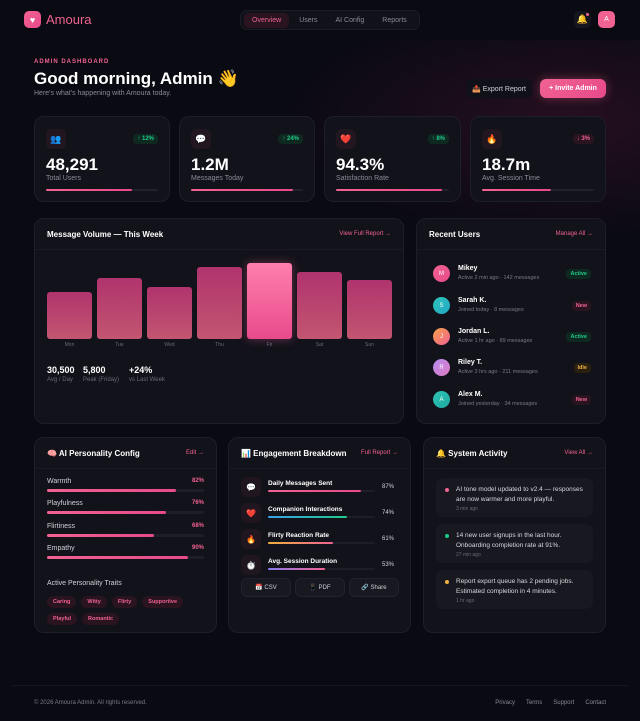 This screenshot has width=640, height=721. Describe the element at coordinates (606, 19) in the screenshot. I see `user-avatar: A` at that location.